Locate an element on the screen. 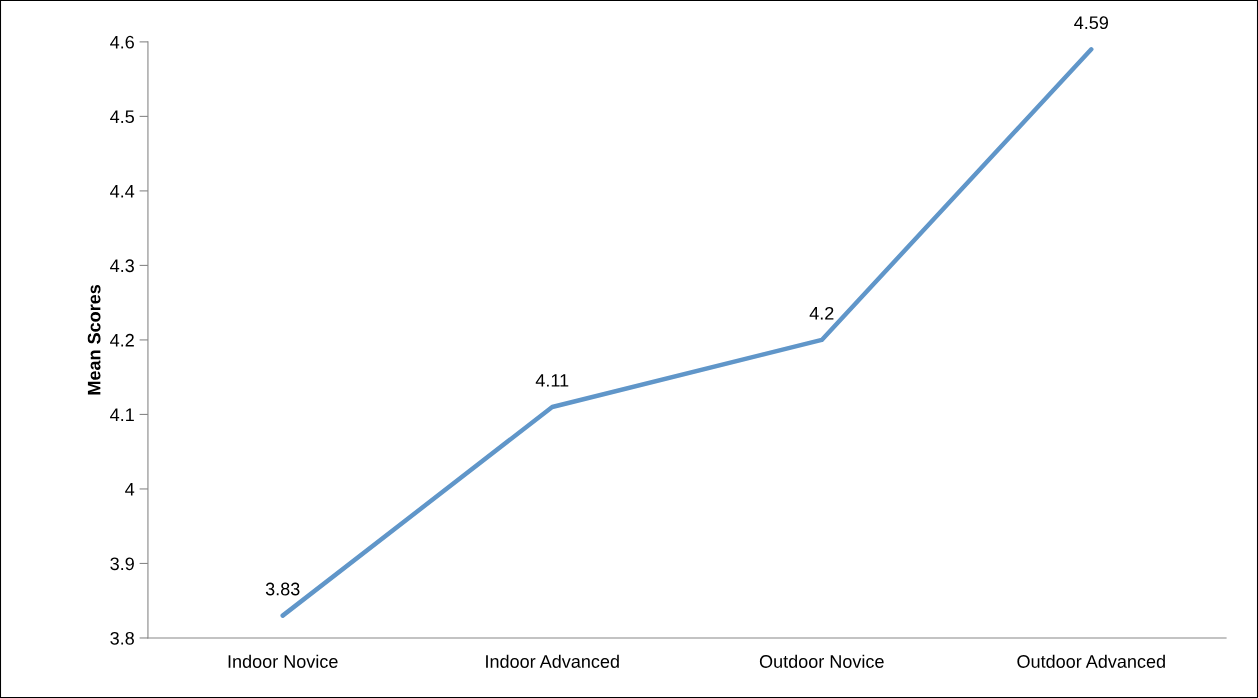  y-tick-label: 4.3 is located at coordinates (122, 266).